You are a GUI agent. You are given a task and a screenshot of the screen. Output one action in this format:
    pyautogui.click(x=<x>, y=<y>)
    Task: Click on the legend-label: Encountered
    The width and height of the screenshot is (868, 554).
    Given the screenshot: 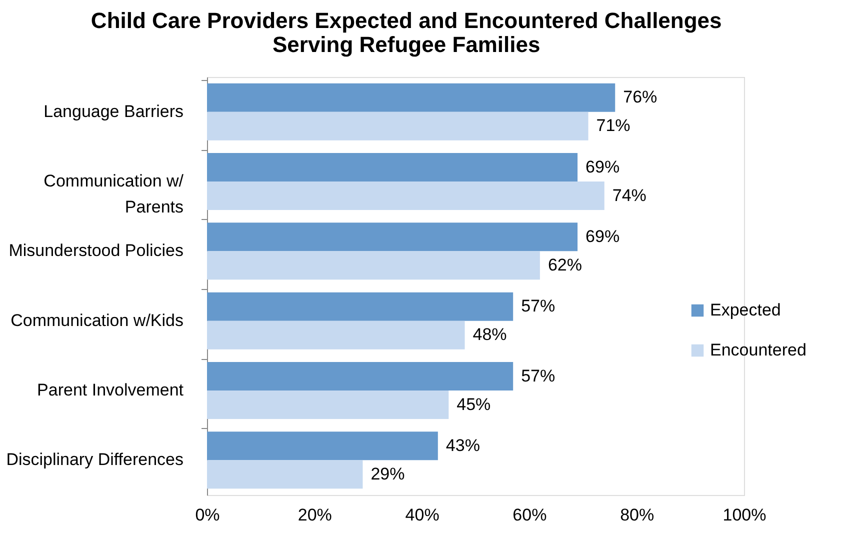 What is the action you would take?
    pyautogui.click(x=758, y=350)
    